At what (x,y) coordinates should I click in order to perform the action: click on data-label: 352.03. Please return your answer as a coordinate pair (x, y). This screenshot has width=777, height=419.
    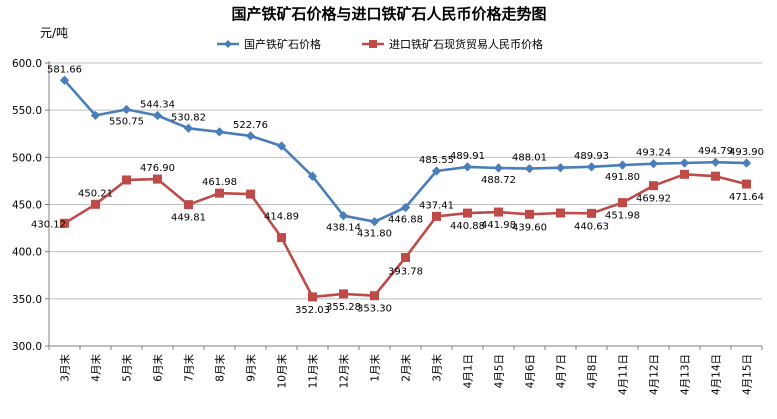
    Looking at the image, I should click on (312, 310).